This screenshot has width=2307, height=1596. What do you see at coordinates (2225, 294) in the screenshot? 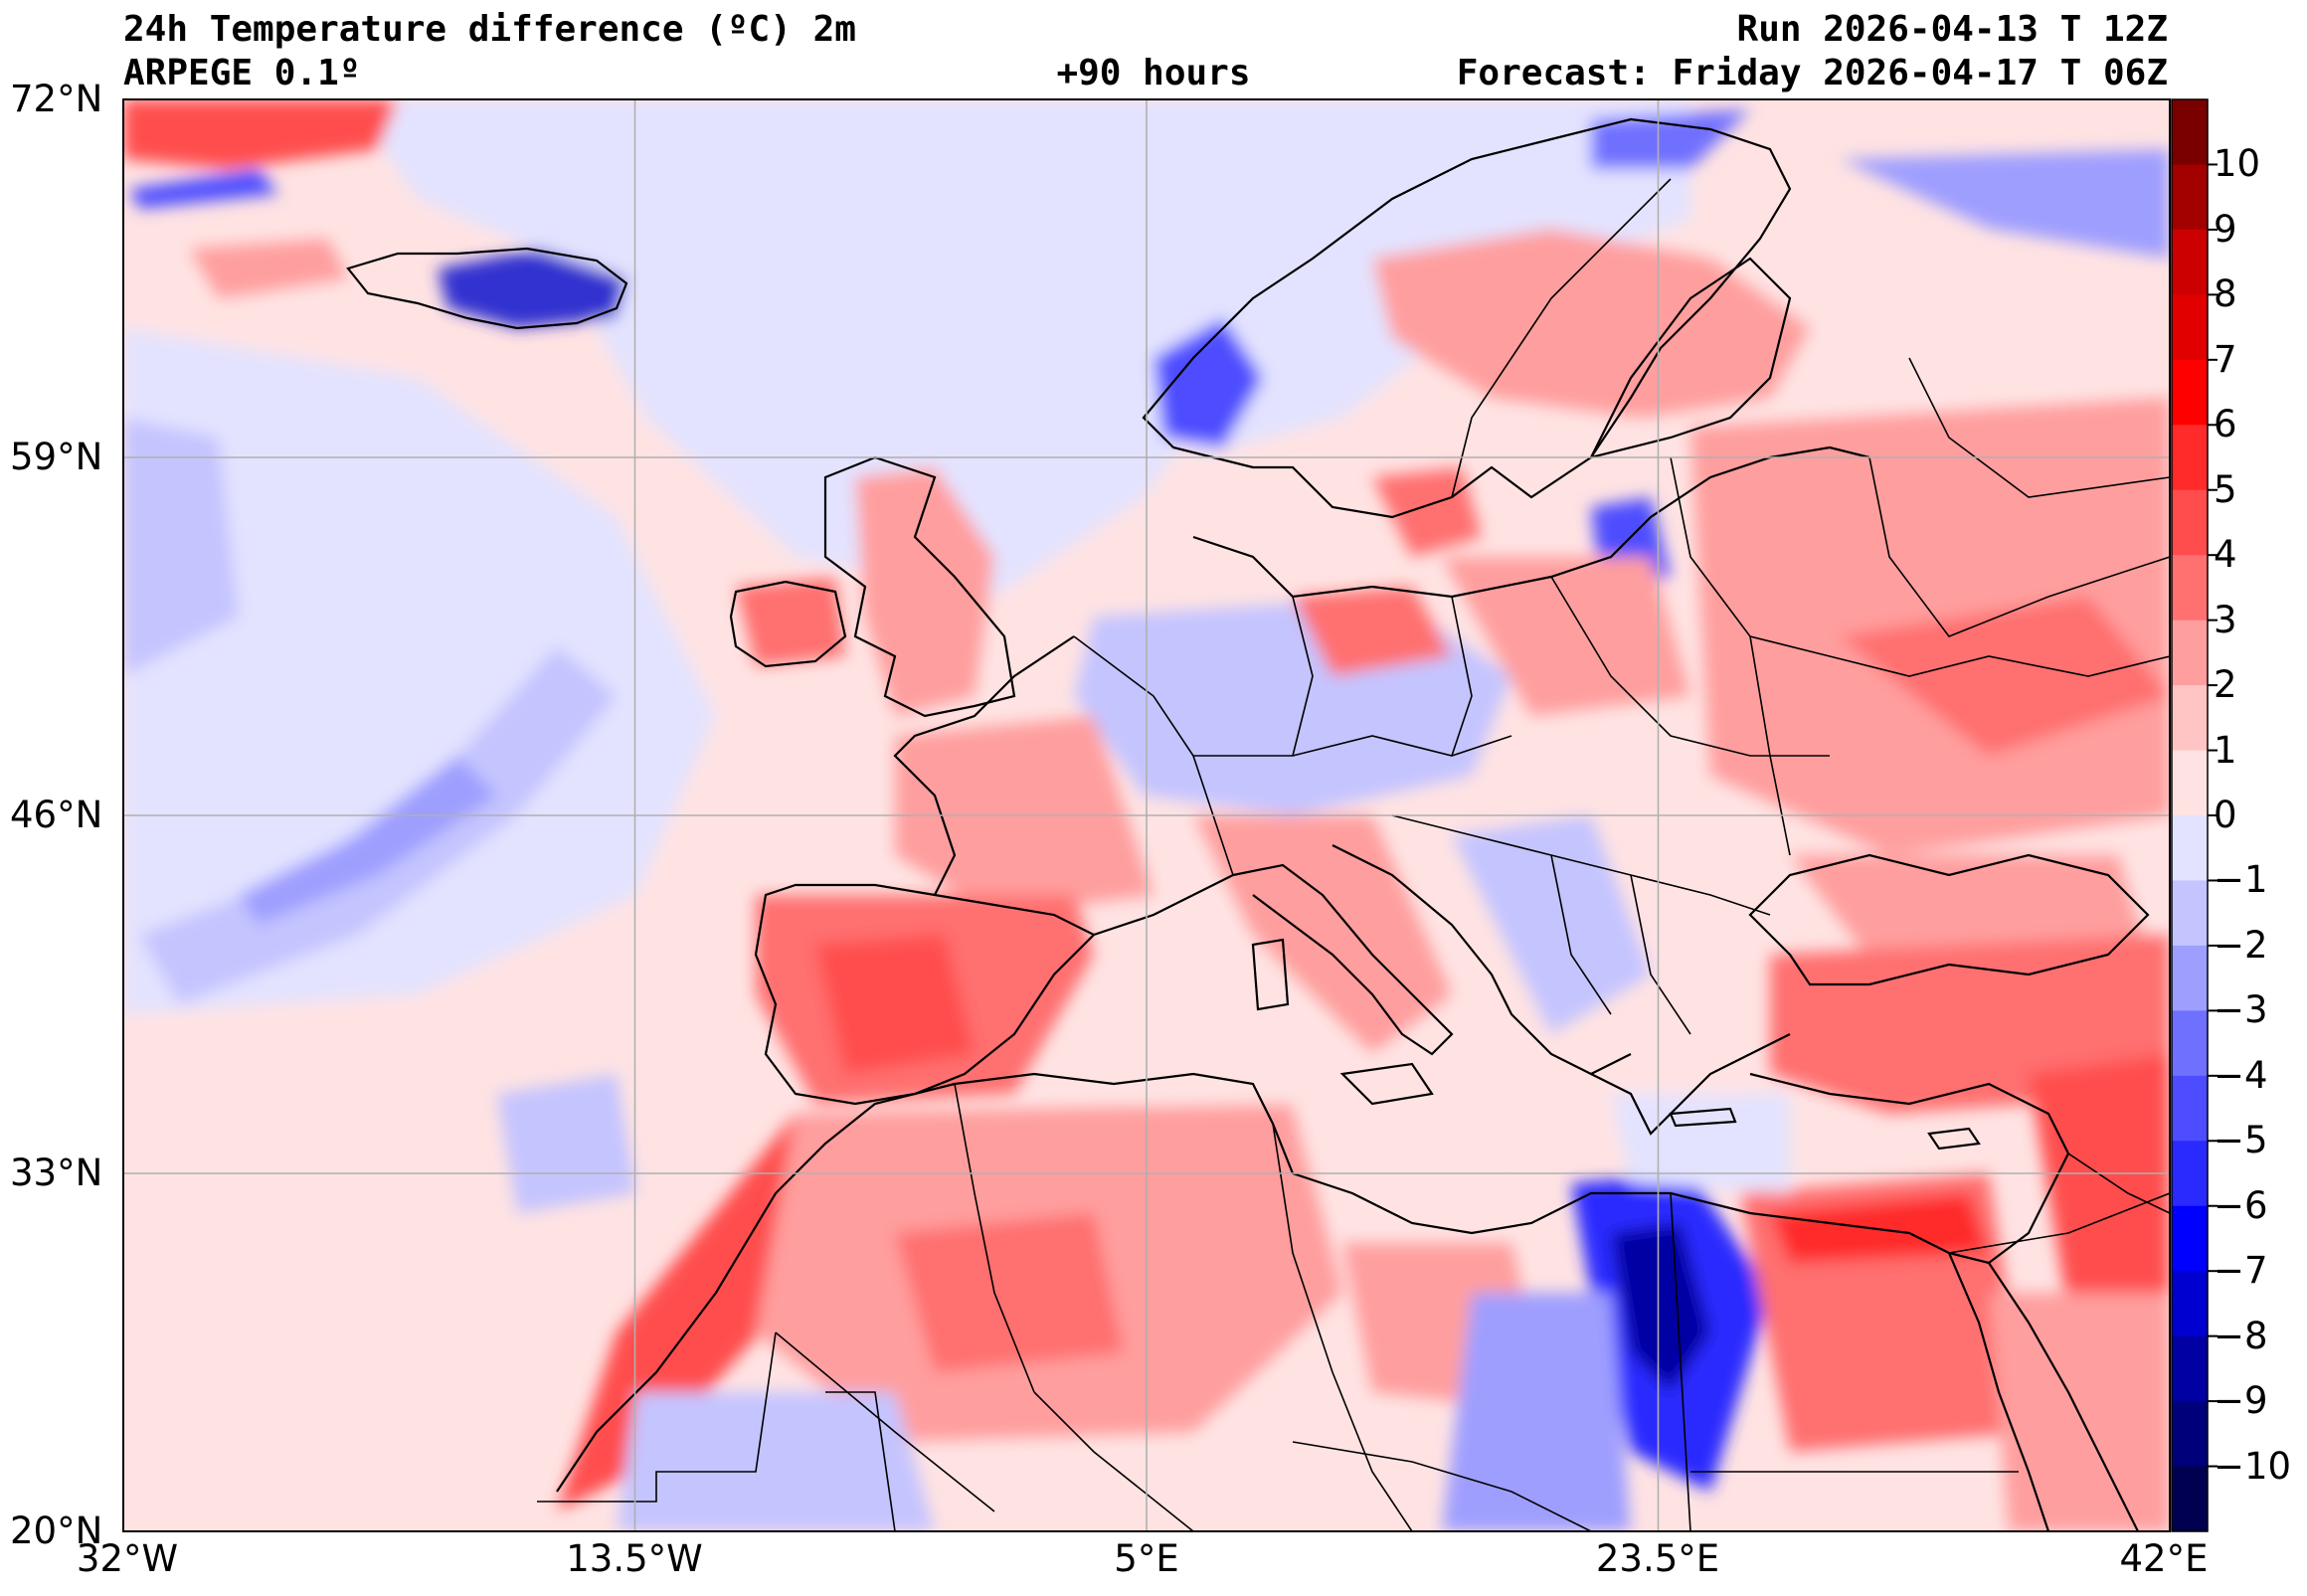
I see `colorbar-label: 8` at bounding box center [2225, 294].